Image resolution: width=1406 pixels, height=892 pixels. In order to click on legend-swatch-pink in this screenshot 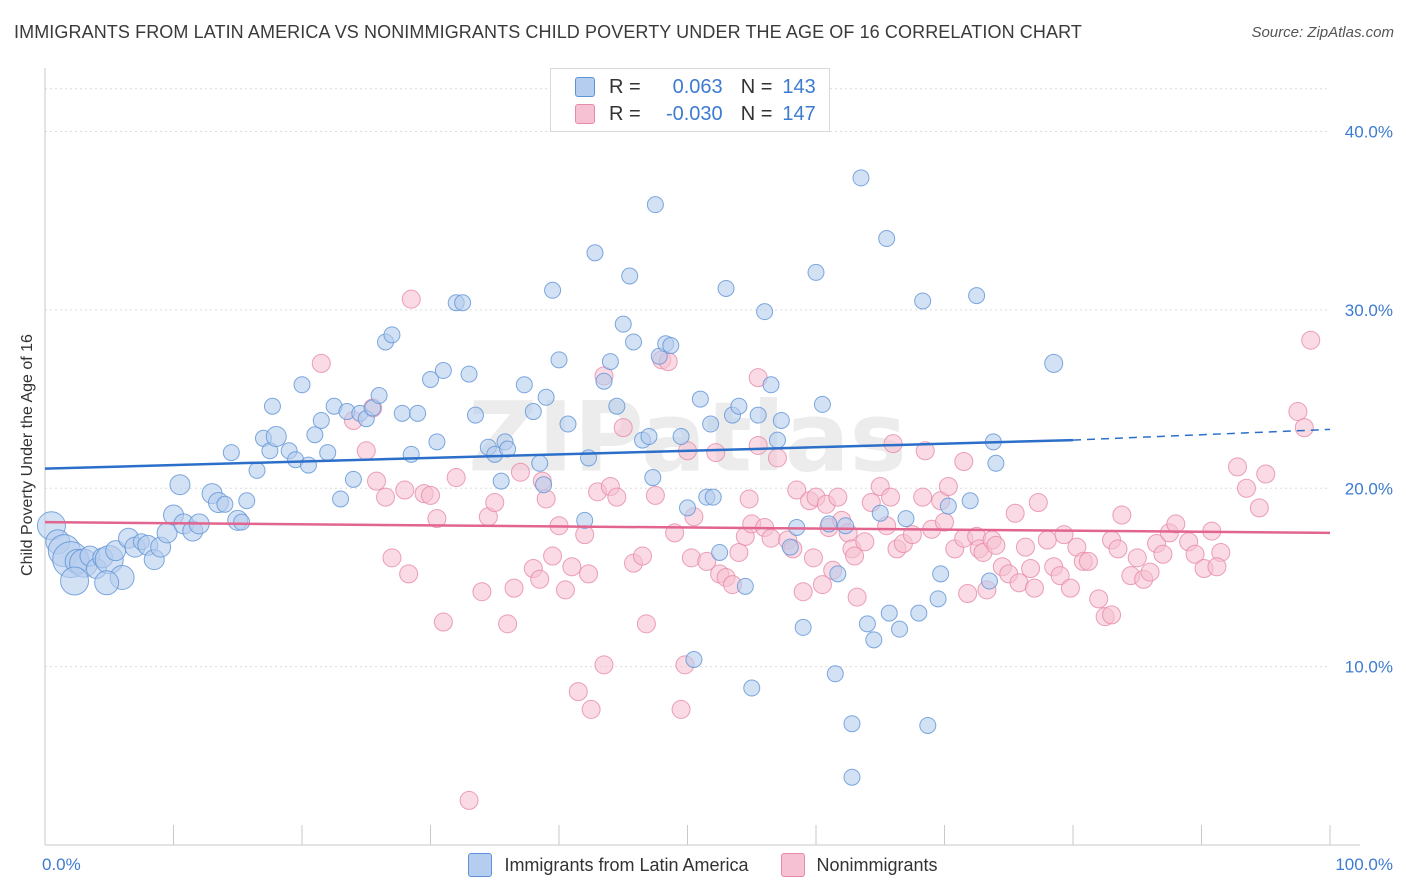, I will do `click(585, 114)`.